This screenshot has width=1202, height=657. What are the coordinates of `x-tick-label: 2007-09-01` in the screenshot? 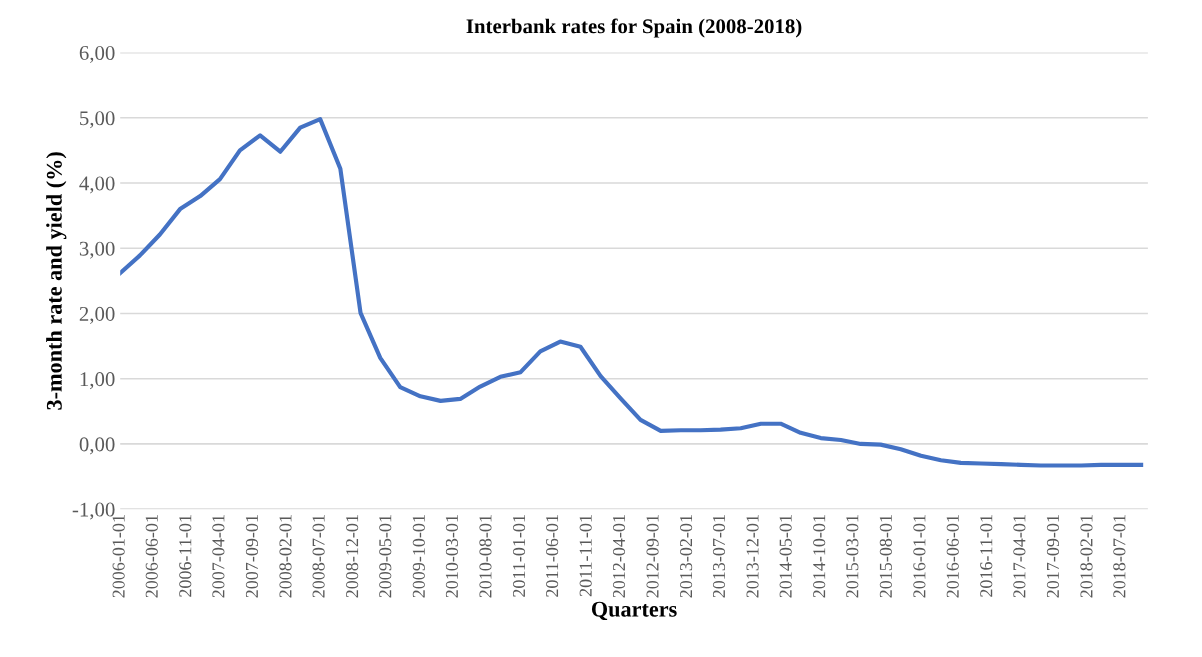 It's located at (252, 556).